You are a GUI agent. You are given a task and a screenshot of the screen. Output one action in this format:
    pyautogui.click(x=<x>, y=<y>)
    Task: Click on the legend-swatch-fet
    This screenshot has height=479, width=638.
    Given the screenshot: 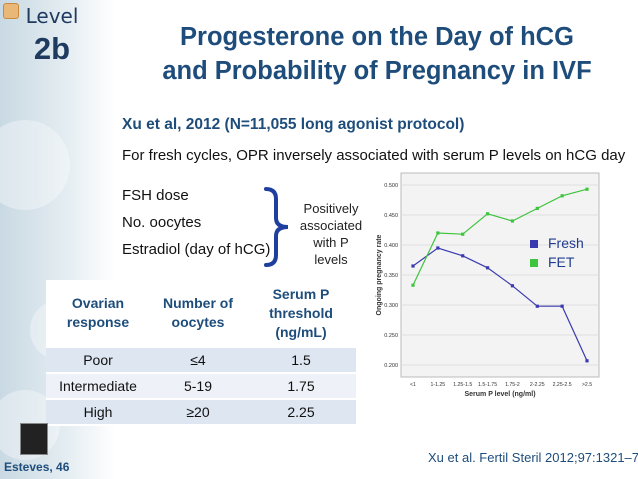 What is the action you would take?
    pyautogui.click(x=534, y=263)
    